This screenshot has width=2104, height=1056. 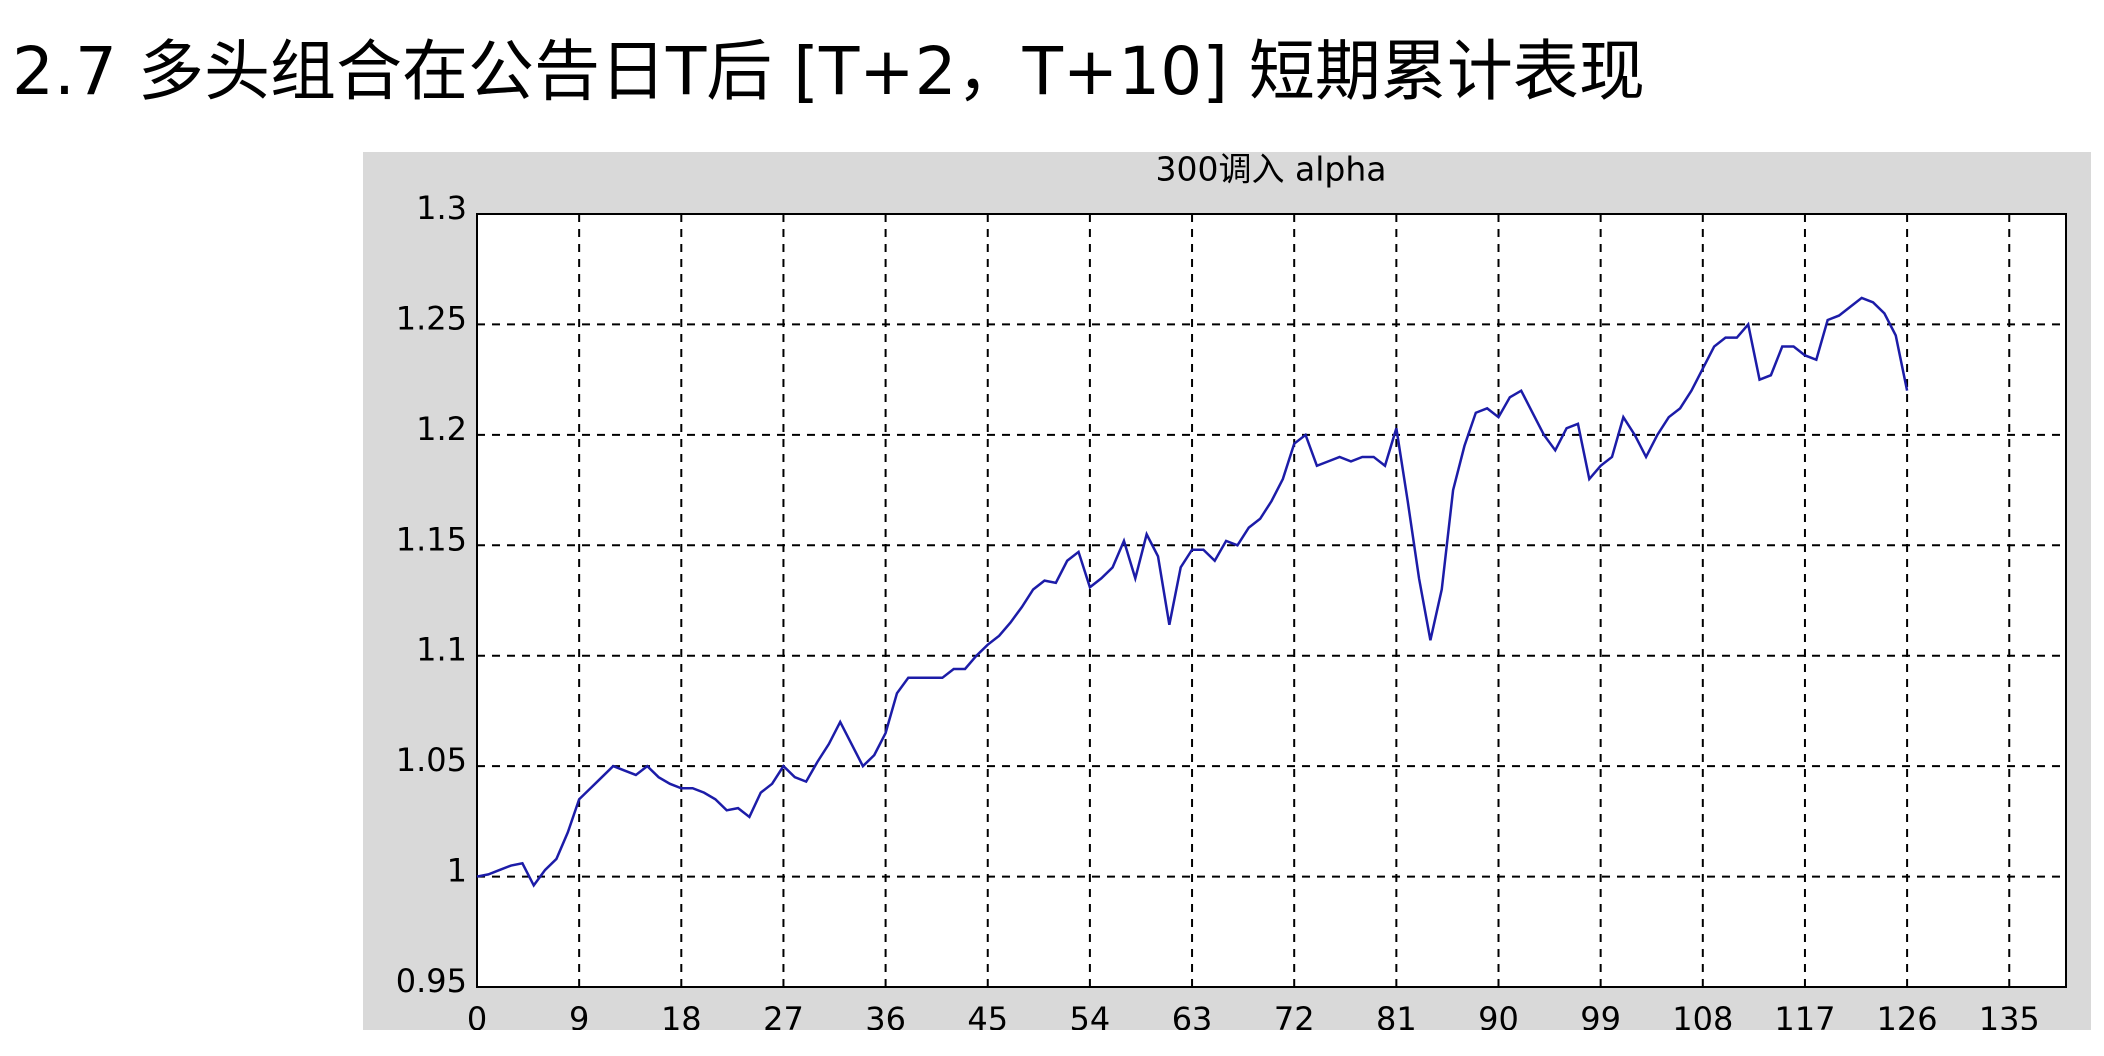 I want to click on y-tick-label: 1.15, so click(x=431, y=539).